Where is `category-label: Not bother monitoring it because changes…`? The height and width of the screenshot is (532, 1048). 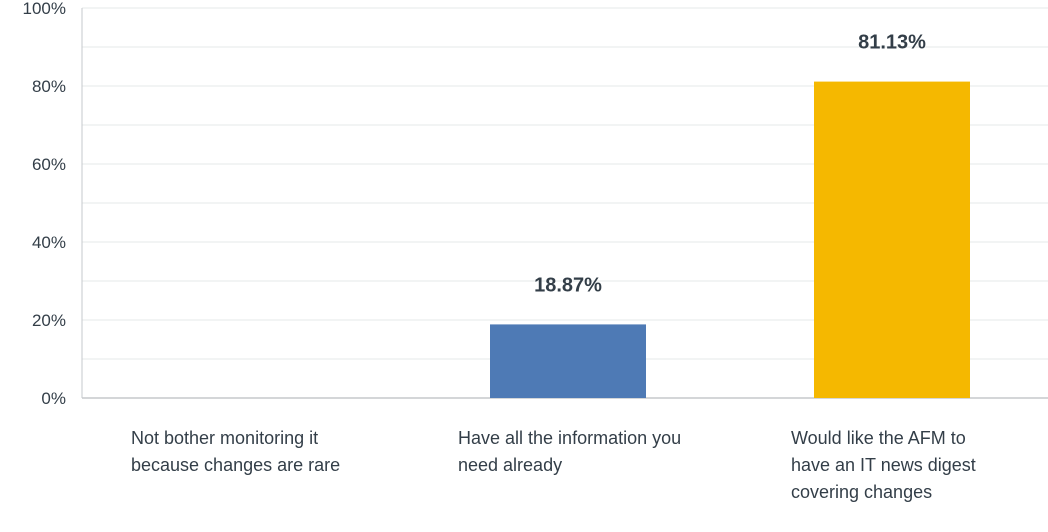
category-label: Not bother monitoring it because changes… is located at coordinates (236, 451).